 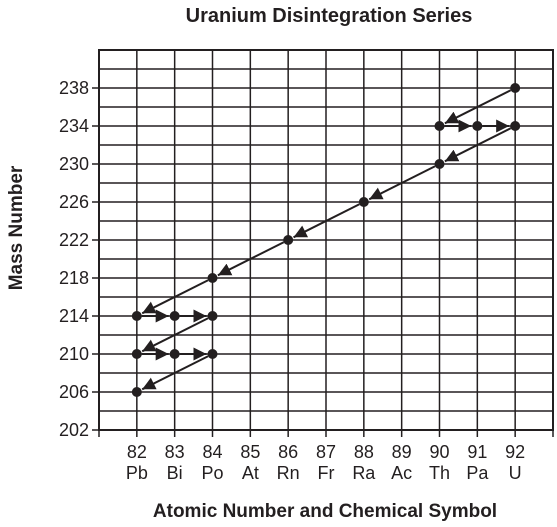 What do you see at coordinates (137, 473) in the screenshot?
I see `x-tick-symbol: Pb` at bounding box center [137, 473].